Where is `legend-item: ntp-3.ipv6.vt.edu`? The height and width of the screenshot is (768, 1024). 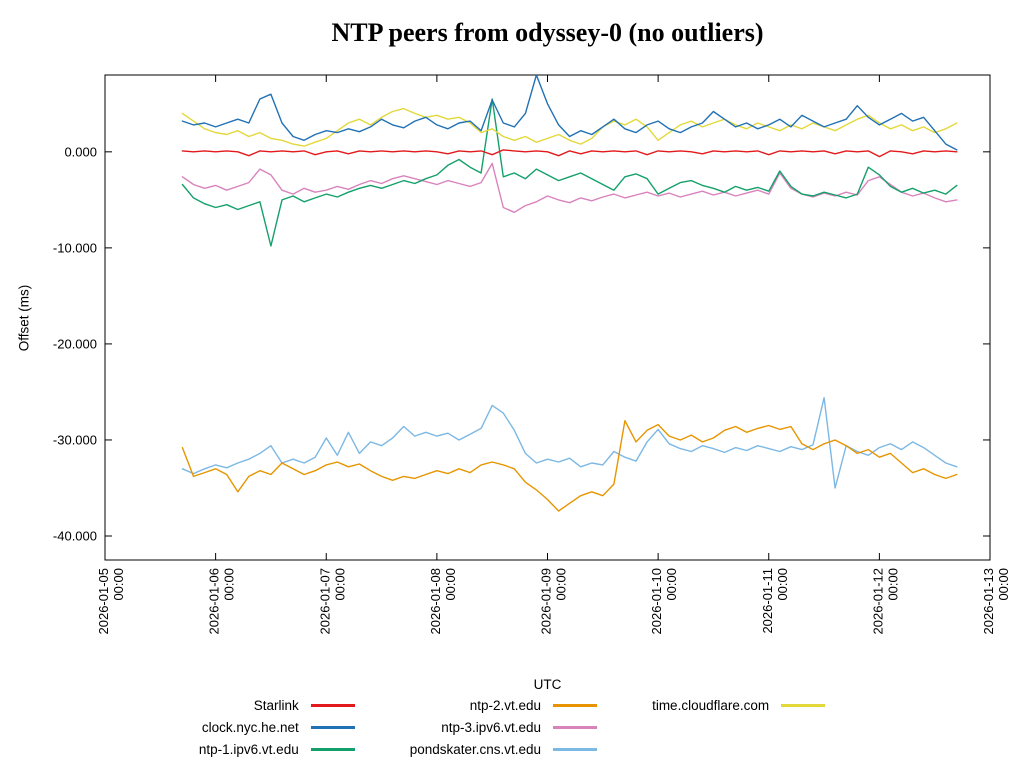
legend-item: ntp-3.ipv6.vt.edu is located at coordinates (504, 727).